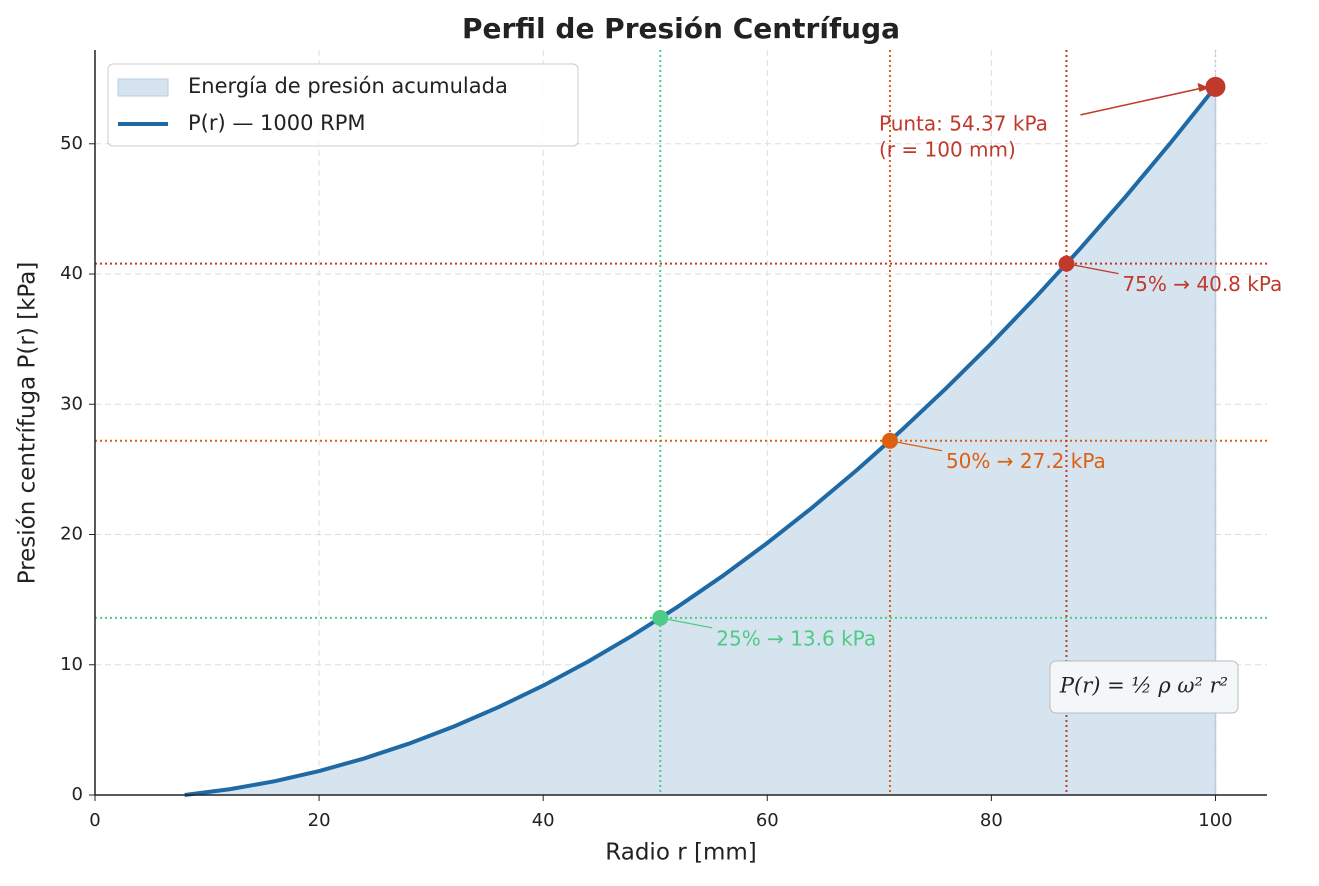  What do you see at coordinates (1202, 284) in the screenshot?
I see `annotation: 75% → 40.8 kPa` at bounding box center [1202, 284].